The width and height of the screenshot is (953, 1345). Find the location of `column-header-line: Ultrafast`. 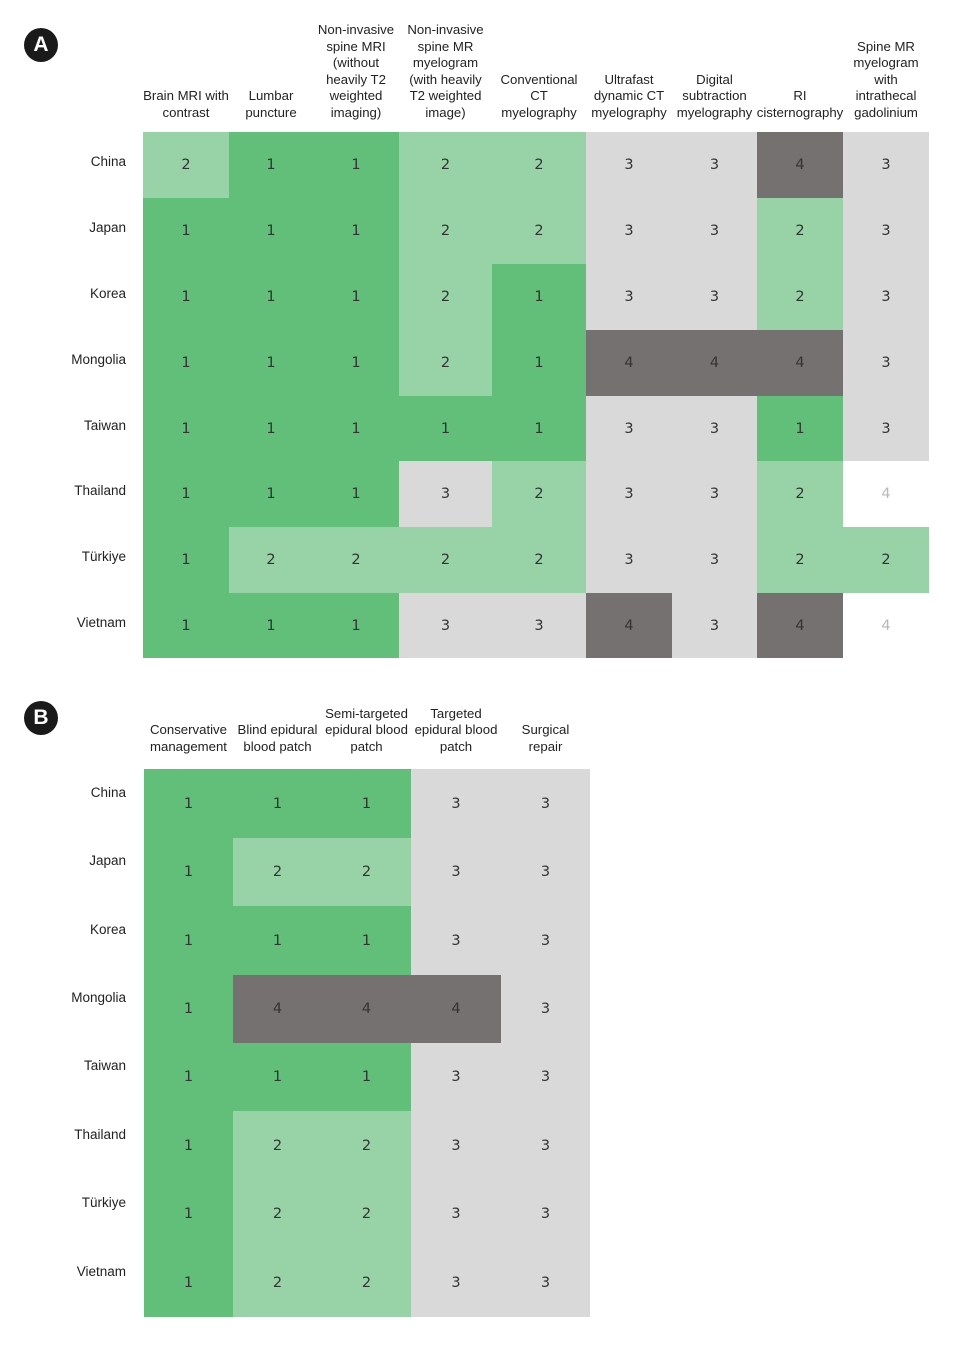

column-header-line: Ultrafast is located at coordinates (629, 79).